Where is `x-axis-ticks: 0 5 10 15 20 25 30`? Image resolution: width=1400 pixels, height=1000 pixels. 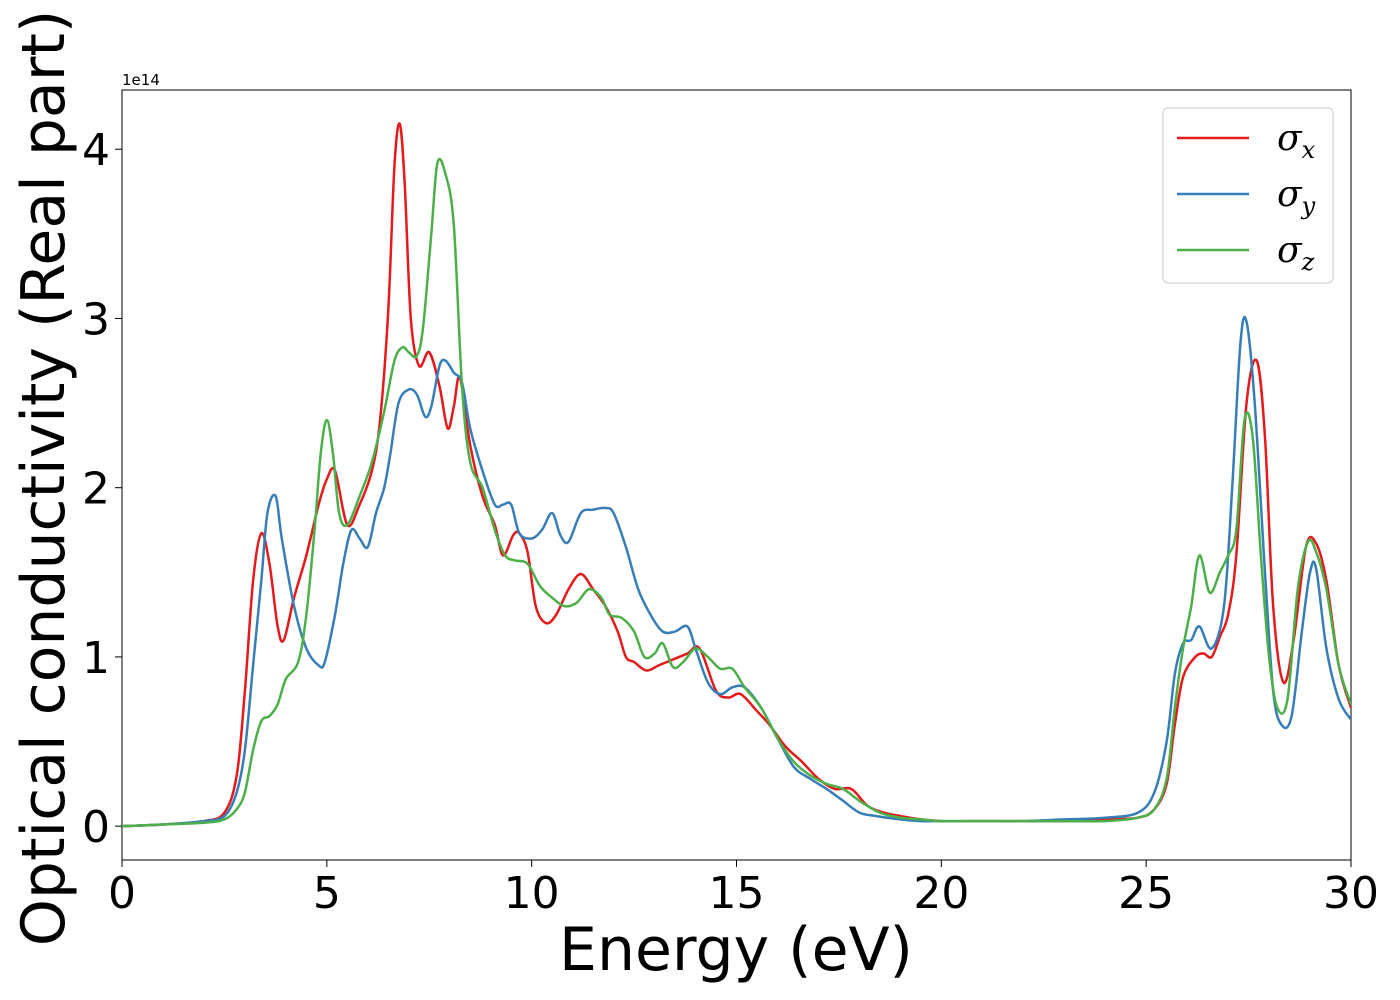 x-axis-ticks: 0 5 10 15 20 25 30 is located at coordinates (743, 889).